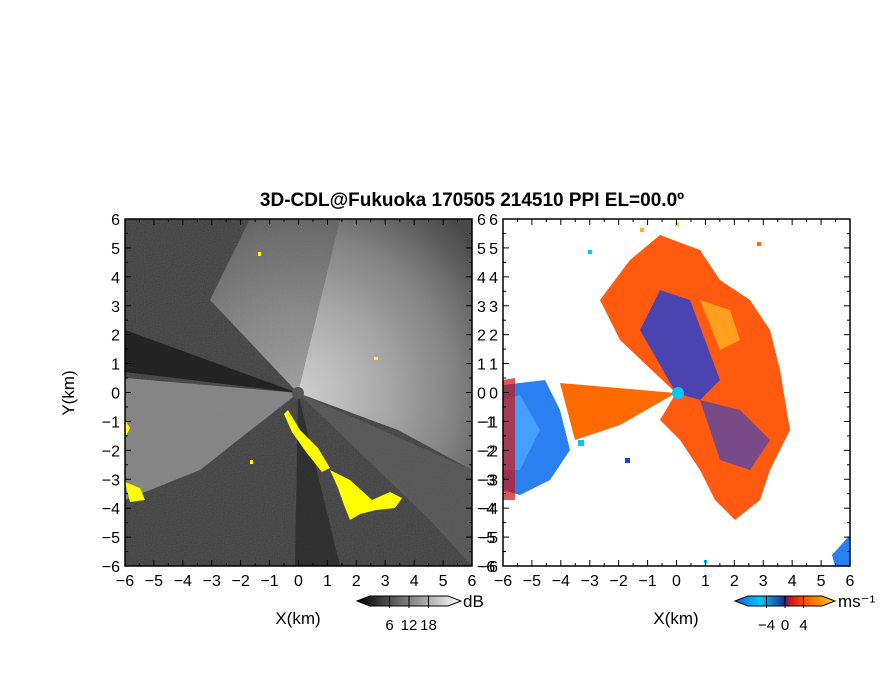 The height and width of the screenshot is (680, 880). I want to click on reflectivity-xtick-label: −4, so click(183, 581).